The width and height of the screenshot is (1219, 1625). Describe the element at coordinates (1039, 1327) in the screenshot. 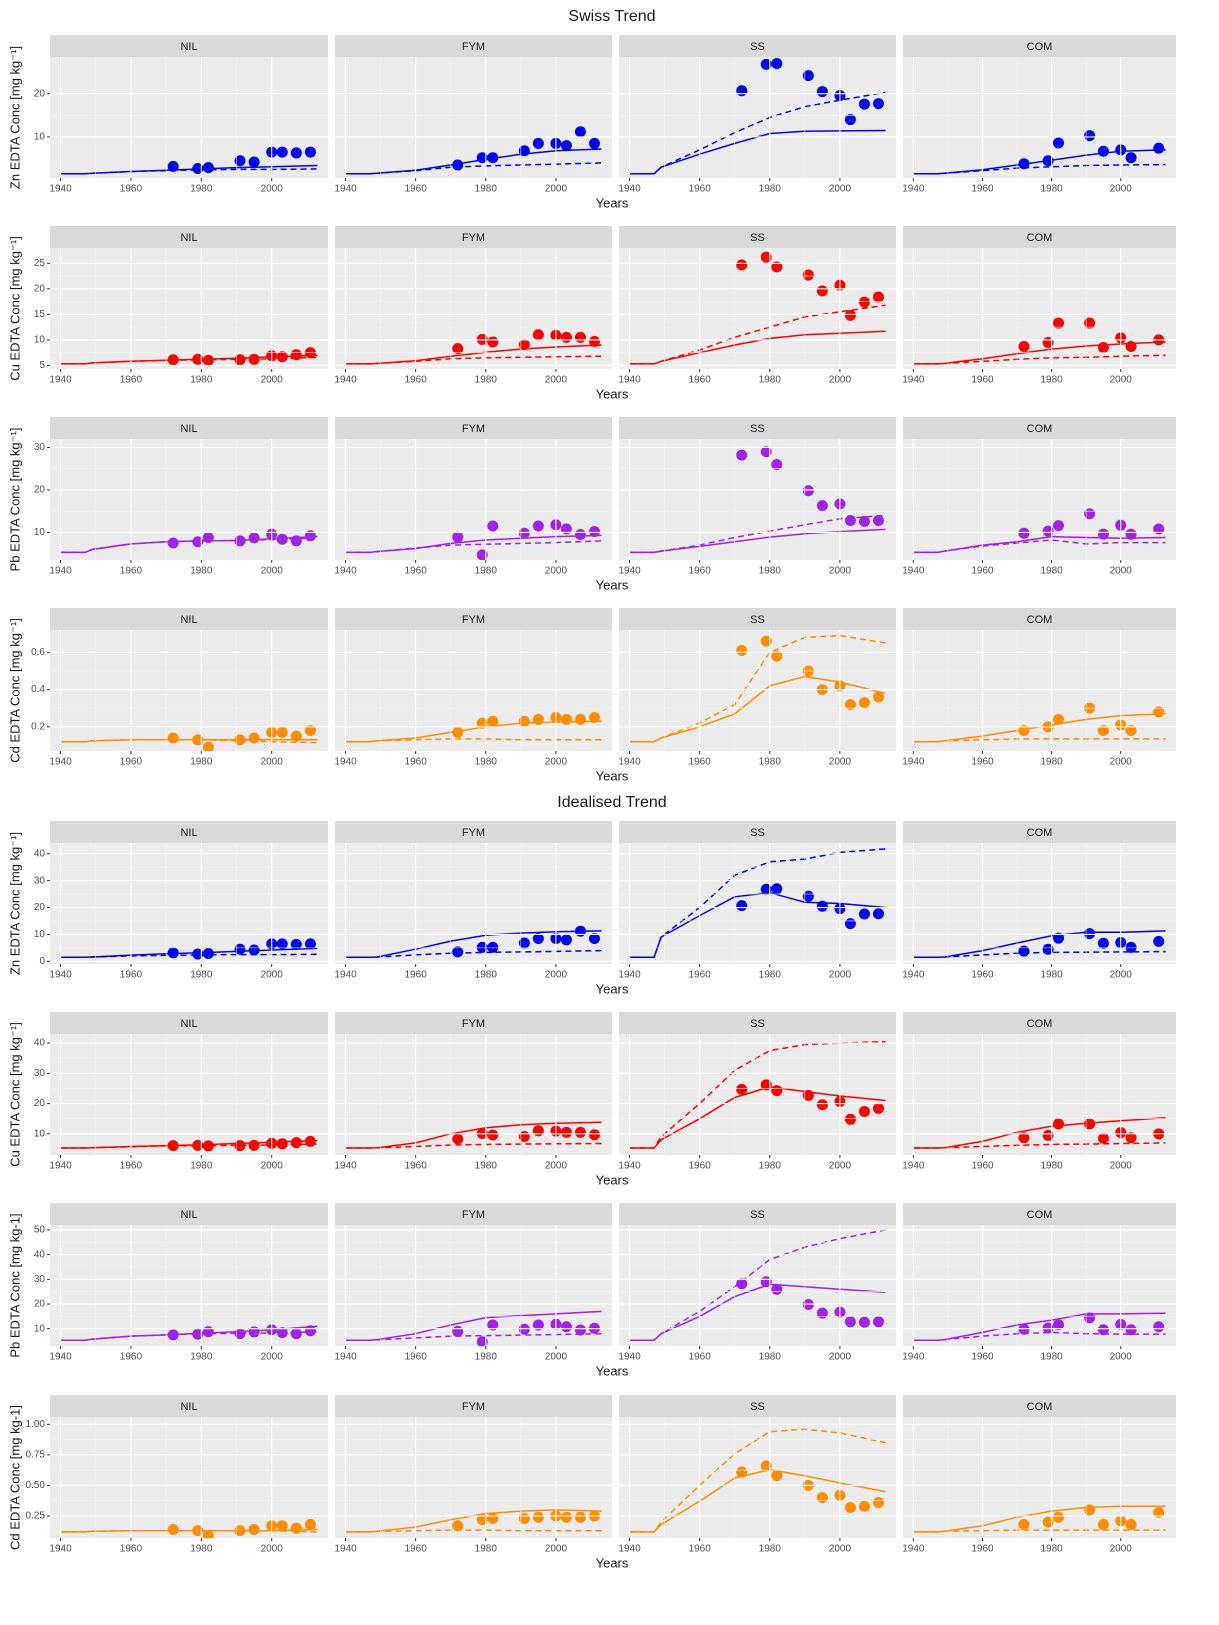

I see `plot-area` at that location.